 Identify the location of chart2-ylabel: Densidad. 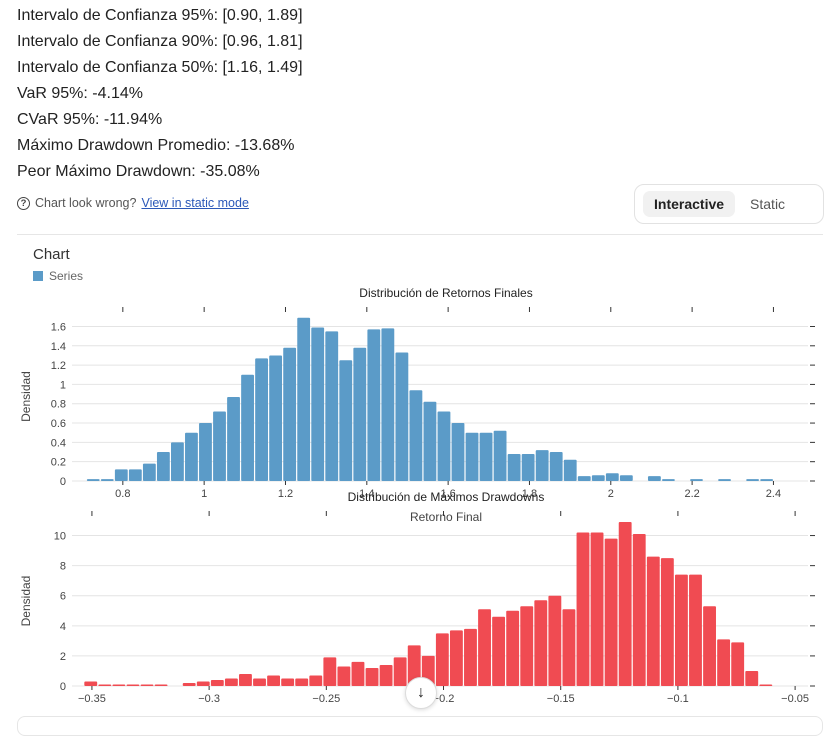
(26, 601).